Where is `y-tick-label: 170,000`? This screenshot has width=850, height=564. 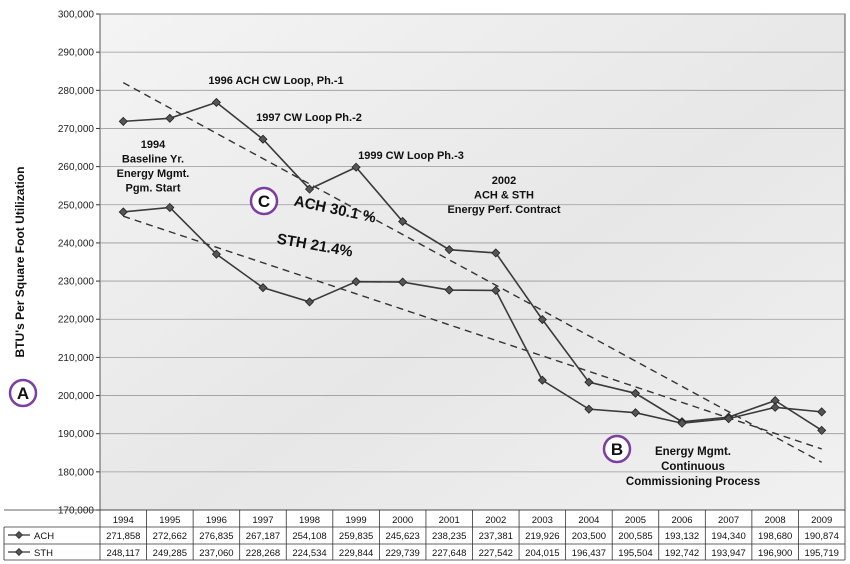
y-tick-label: 170,000 is located at coordinates (76, 511).